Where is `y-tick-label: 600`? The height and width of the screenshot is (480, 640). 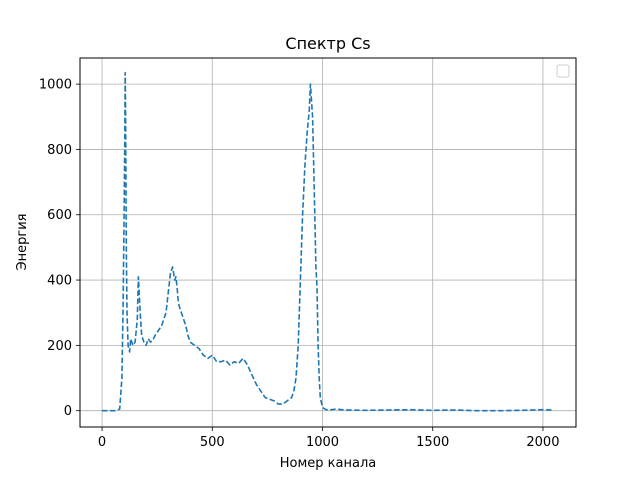
y-tick-label: 600 is located at coordinates (59, 215).